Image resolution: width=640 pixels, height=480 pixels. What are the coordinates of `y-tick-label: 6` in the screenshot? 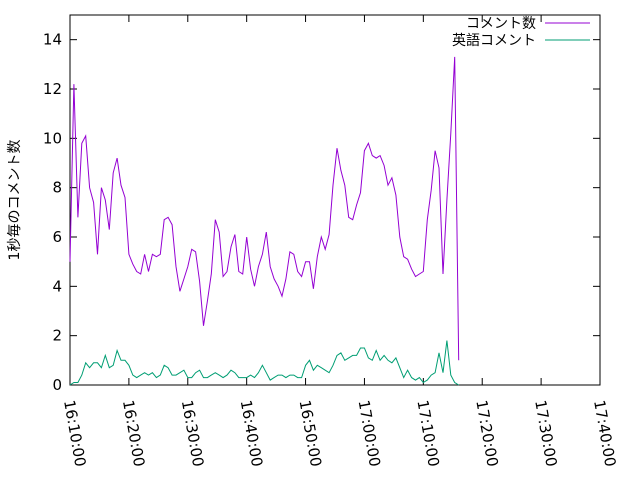 It's located at (57, 237).